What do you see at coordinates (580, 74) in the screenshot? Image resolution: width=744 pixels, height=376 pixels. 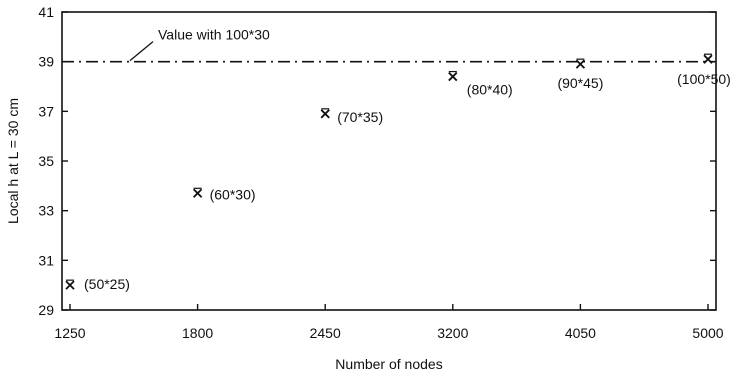 I see `data-point: (90*45)` at bounding box center [580, 74].